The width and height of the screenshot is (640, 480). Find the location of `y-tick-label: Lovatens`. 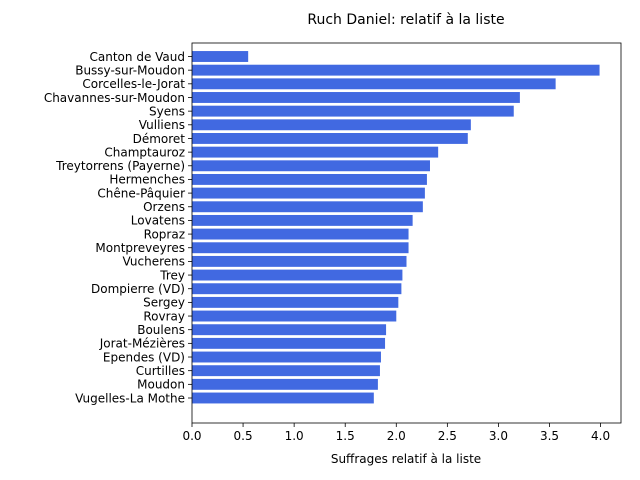

y-tick-label: Lovatens is located at coordinates (158, 221).